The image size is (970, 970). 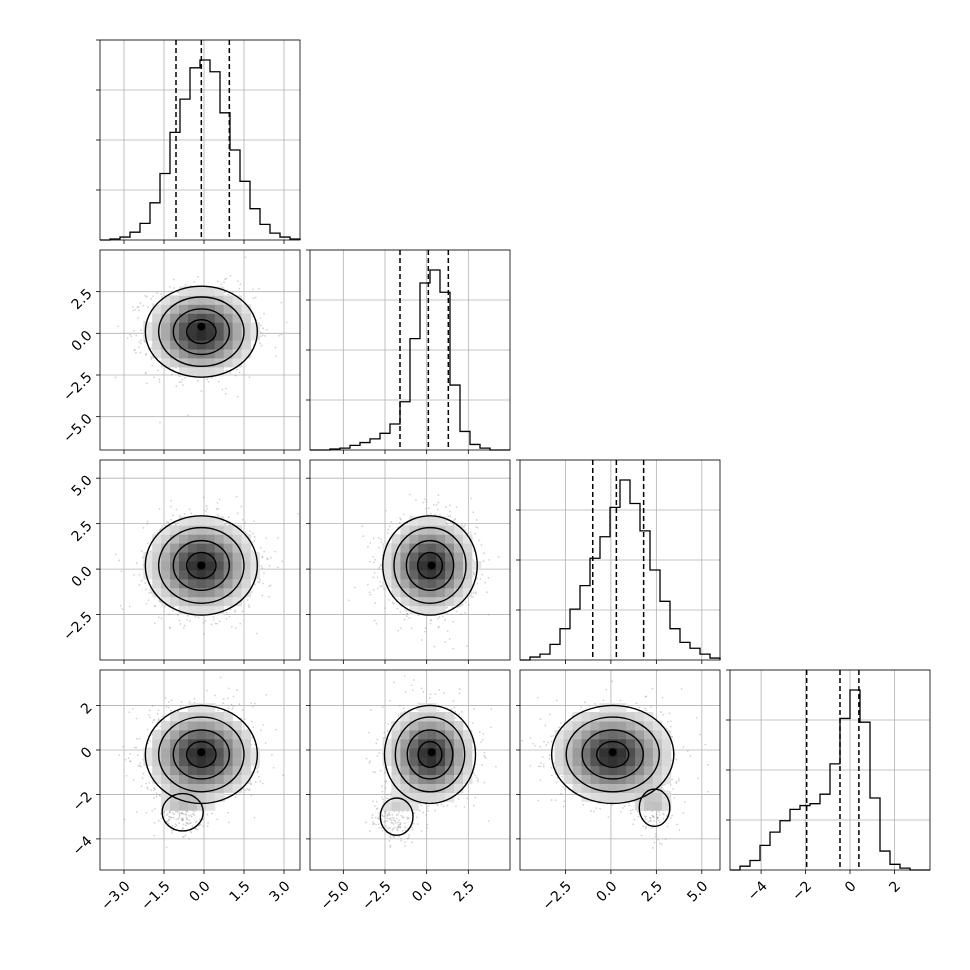 I want to click on peak-marker, so click(x=431, y=565).